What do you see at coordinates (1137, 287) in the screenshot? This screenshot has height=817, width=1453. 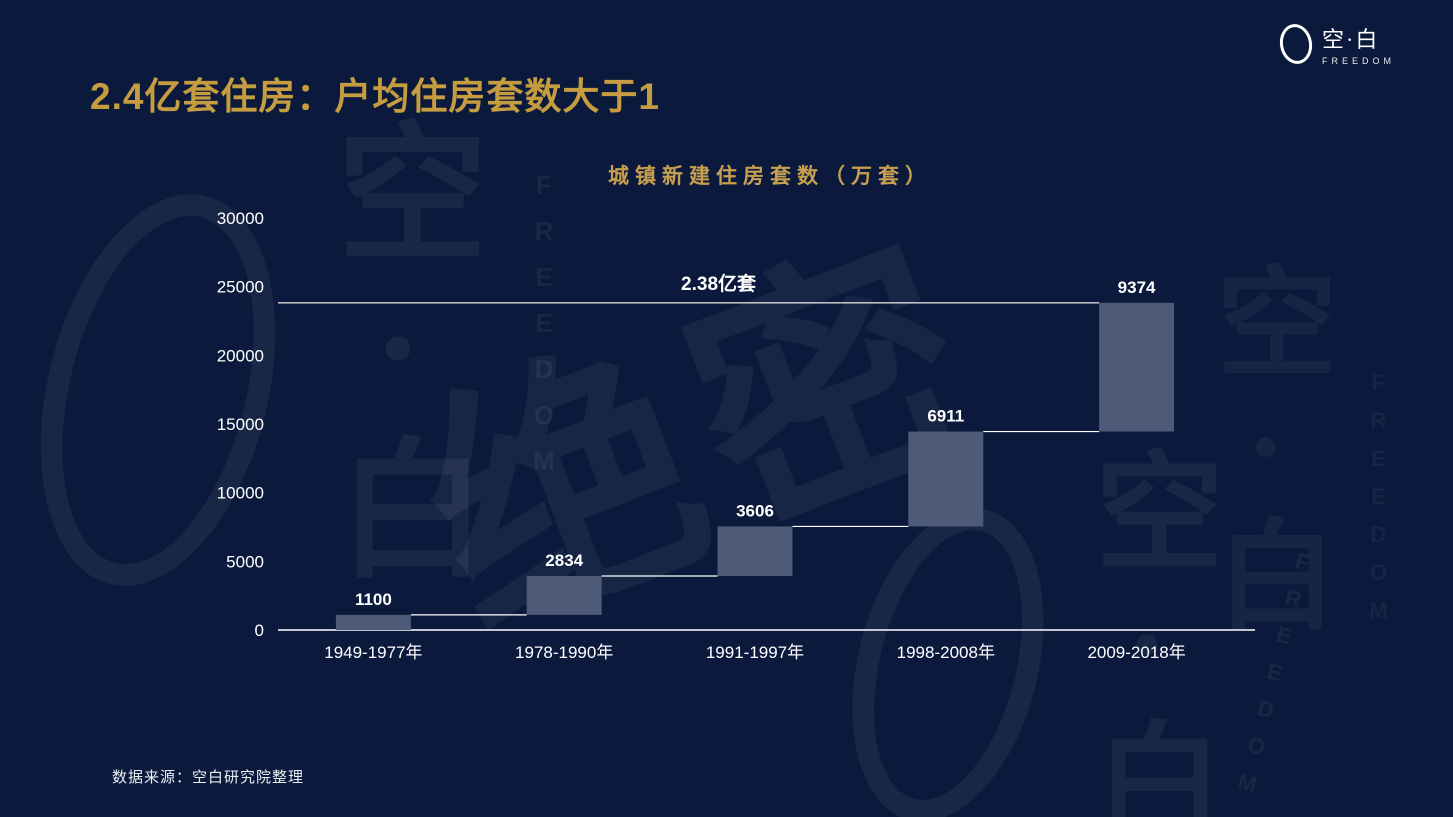 I see `bar-value-label: 9374` at bounding box center [1137, 287].